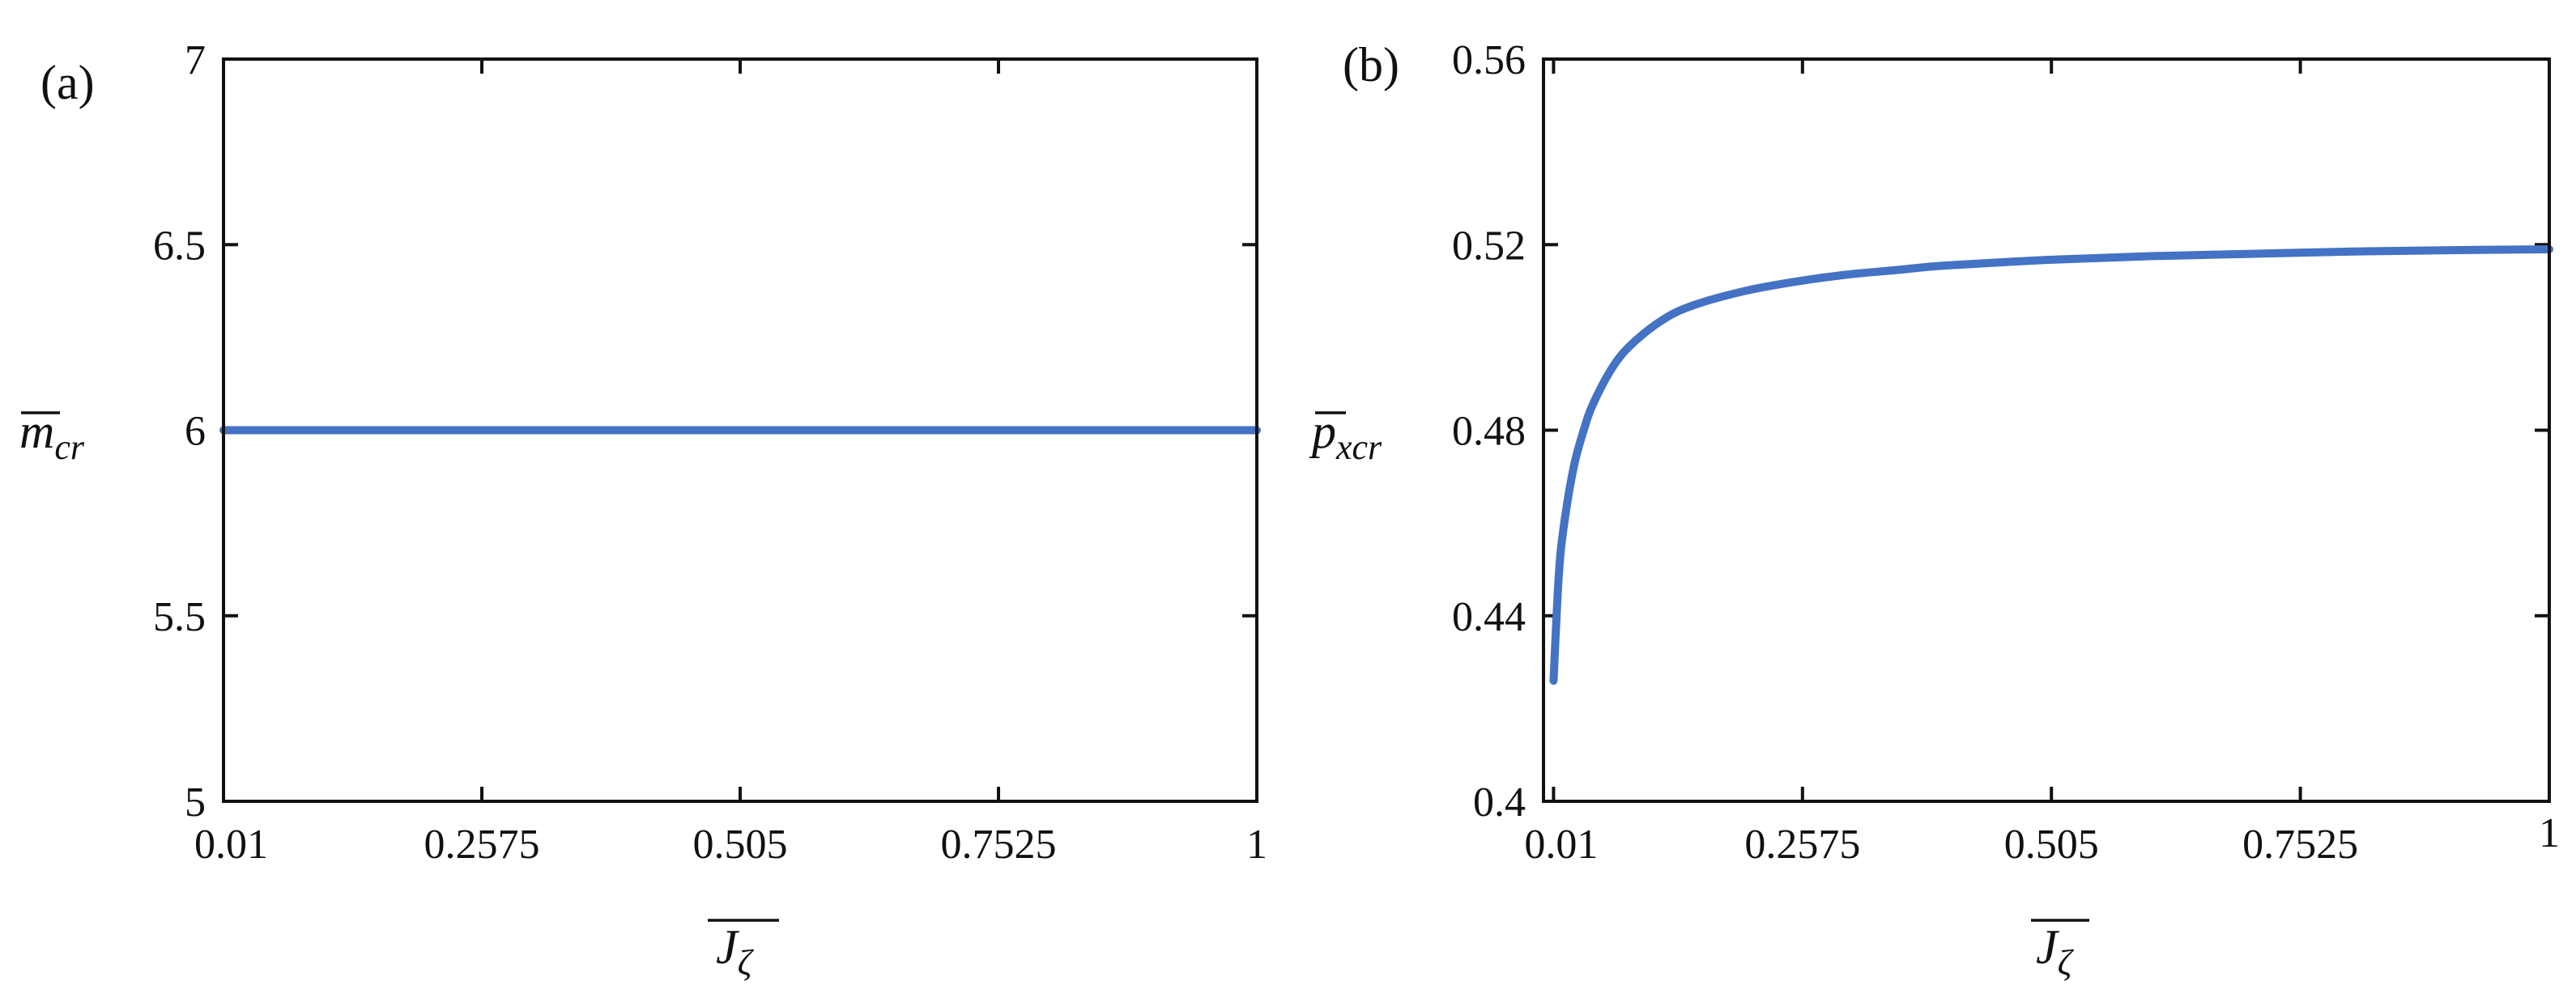 The height and width of the screenshot is (998, 2576). Describe the element at coordinates (482, 845) in the screenshot. I see `panel-a-xtick-label: 0.2575` at that location.